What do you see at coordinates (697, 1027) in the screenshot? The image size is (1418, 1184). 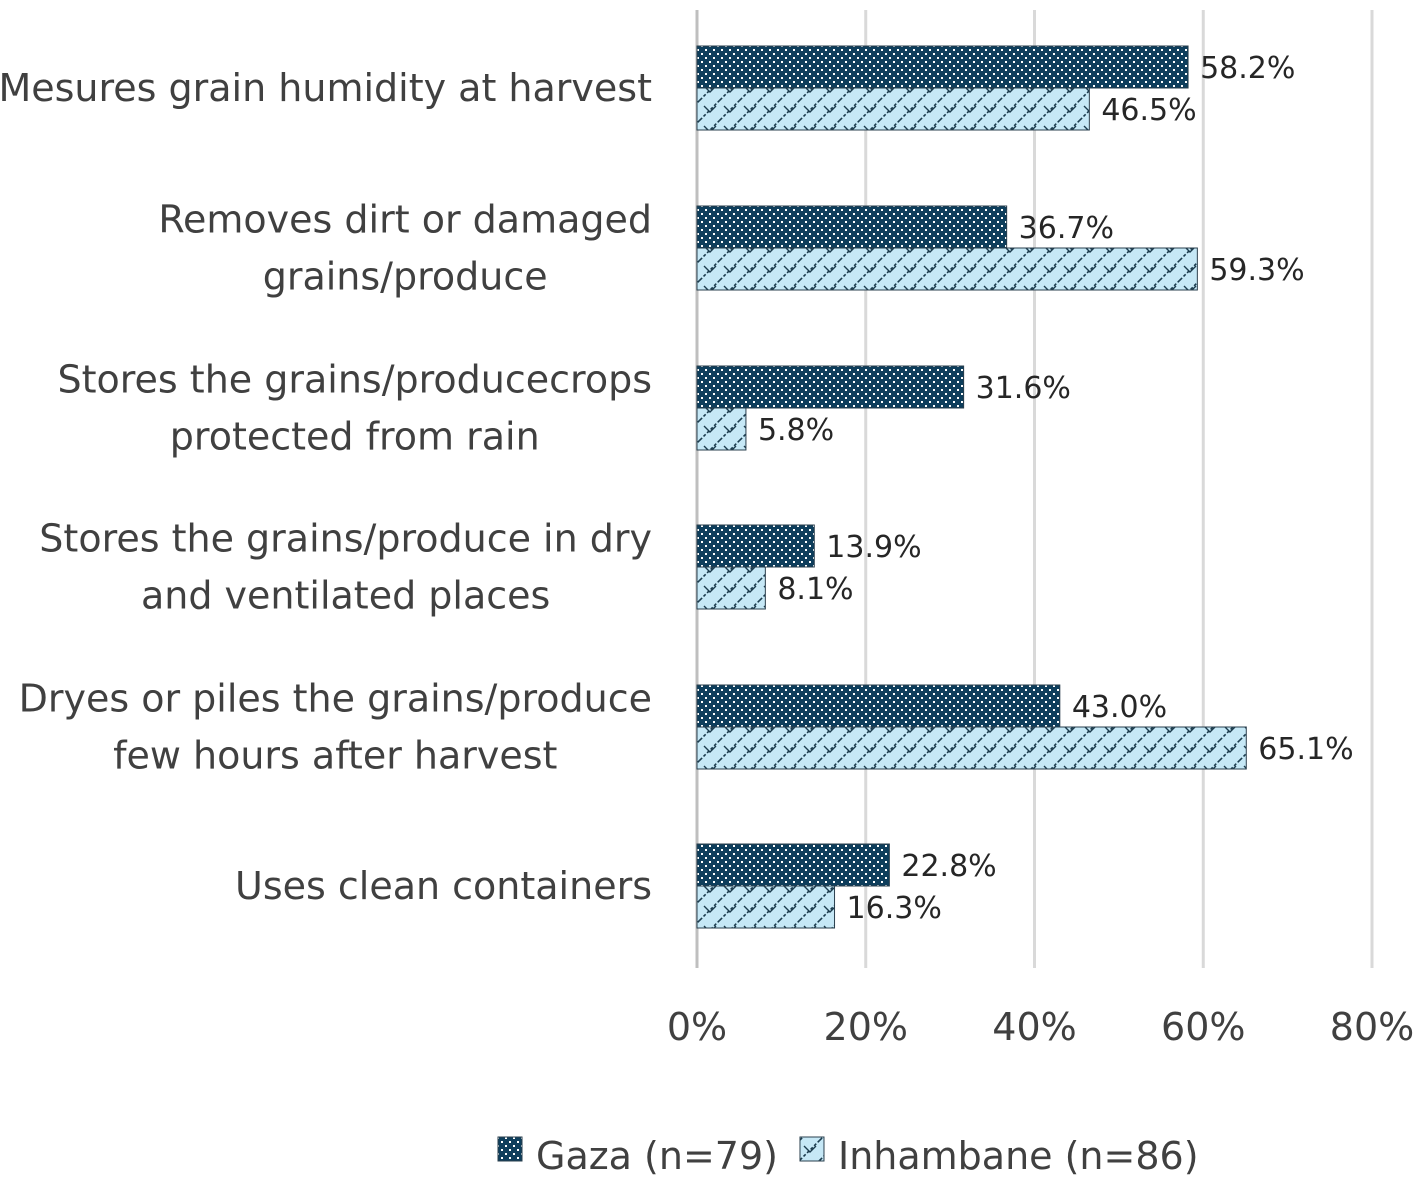 I see `x-tick-label: 0%` at bounding box center [697, 1027].